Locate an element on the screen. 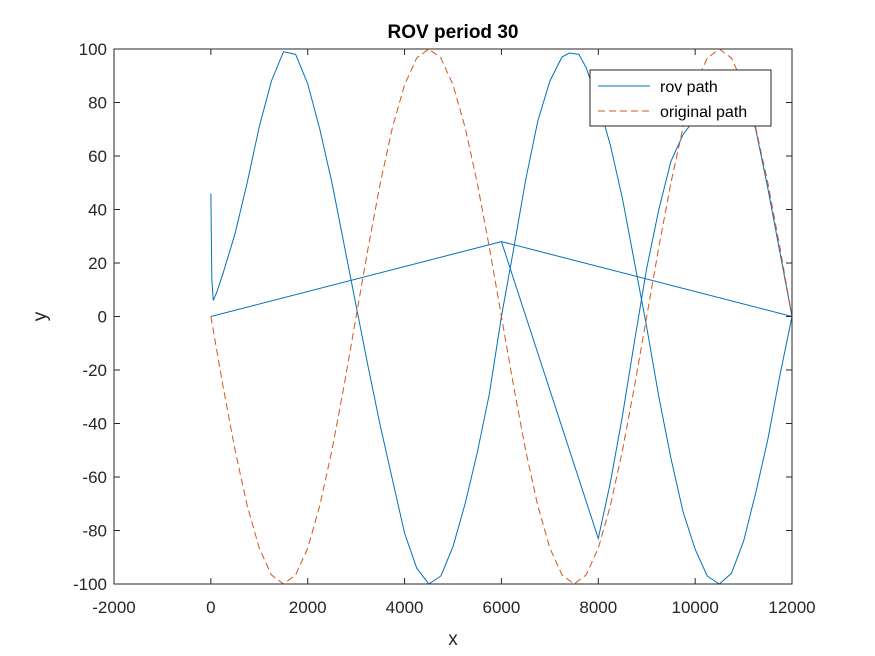  y-tick-label: 20 is located at coordinates (97, 263).